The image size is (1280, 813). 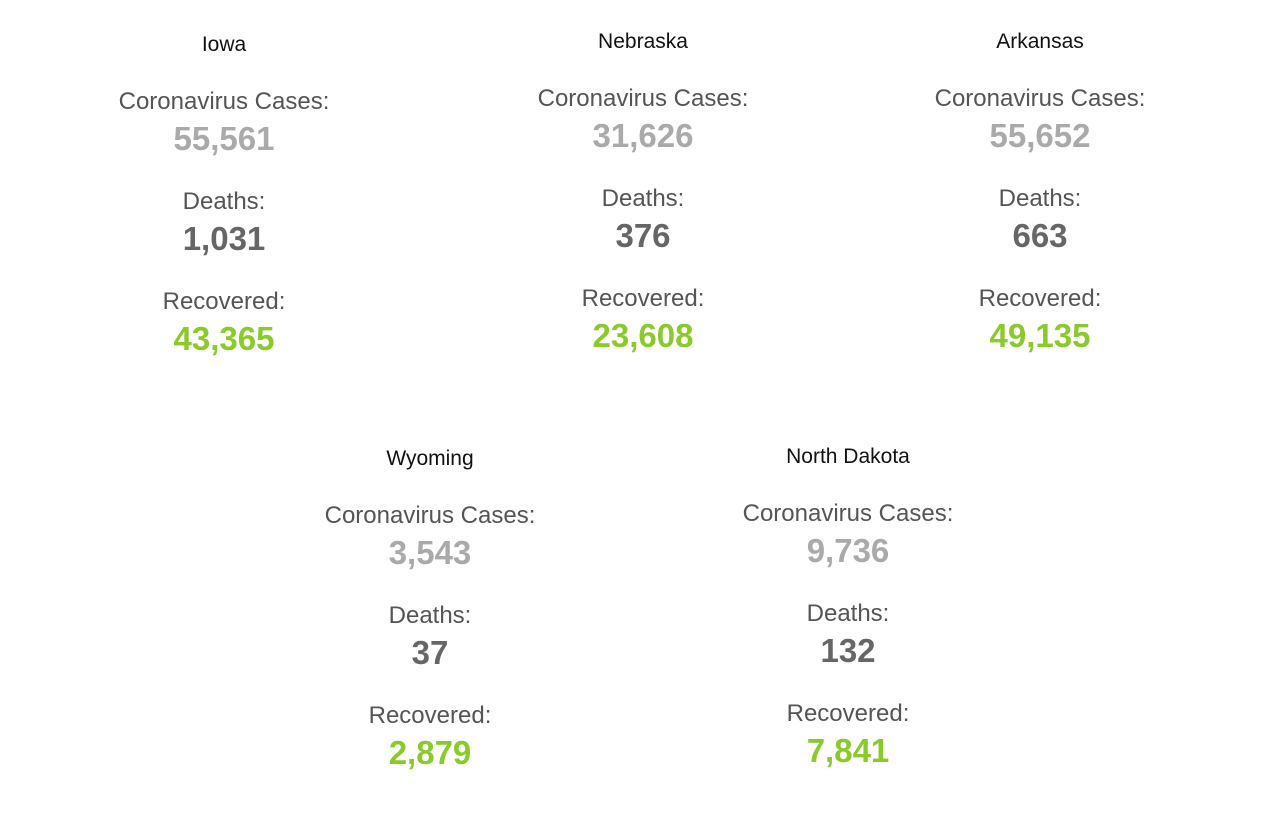 What do you see at coordinates (224, 238) in the screenshot?
I see `deaths-value: 1,031` at bounding box center [224, 238].